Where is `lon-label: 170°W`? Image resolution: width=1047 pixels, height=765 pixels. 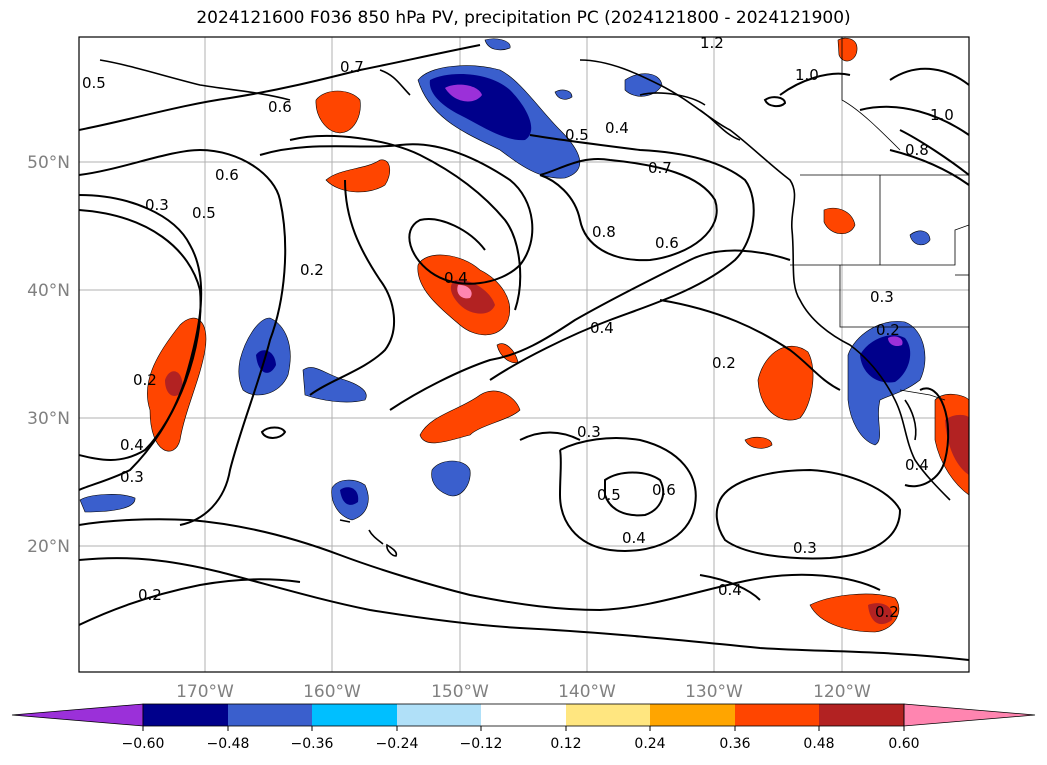 lon-label: 170°W is located at coordinates (205, 692).